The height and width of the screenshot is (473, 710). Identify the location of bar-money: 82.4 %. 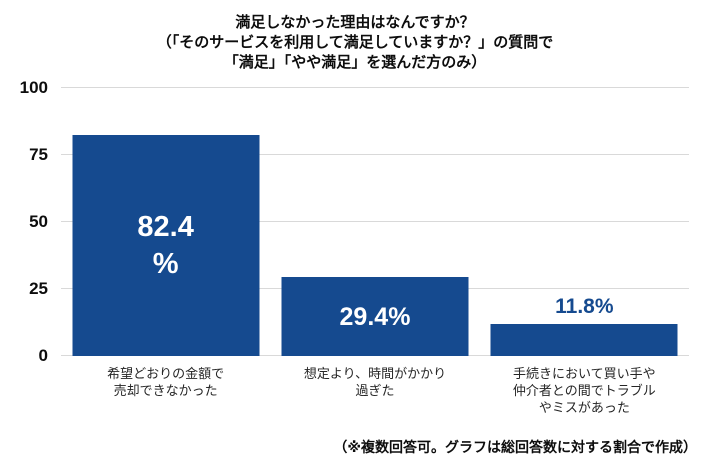
(166, 245).